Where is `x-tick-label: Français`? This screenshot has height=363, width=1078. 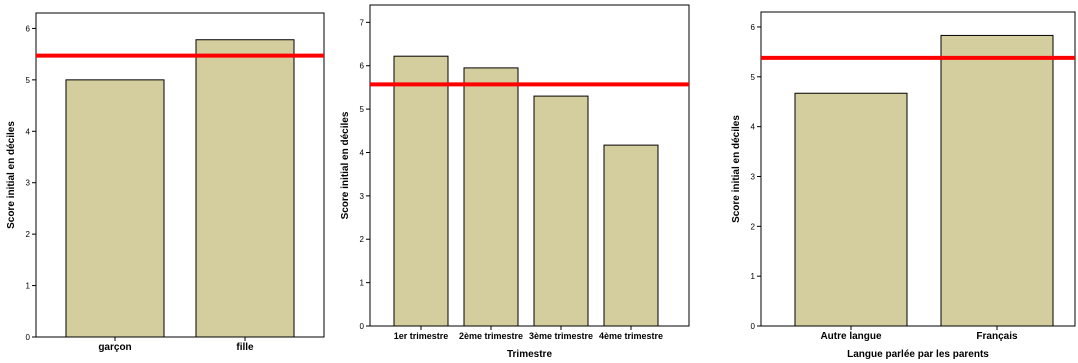
x-tick-label: Français is located at coordinates (997, 336).